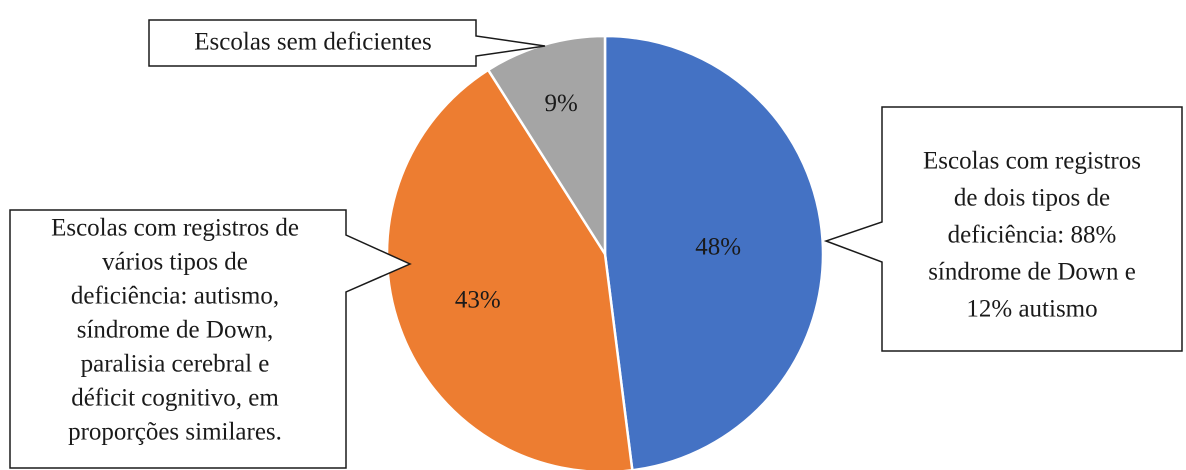 This screenshot has width=1186, height=470. Describe the element at coordinates (1032, 161) in the screenshot. I see `callout-dois-tipos-line: Escolas com registros` at that location.